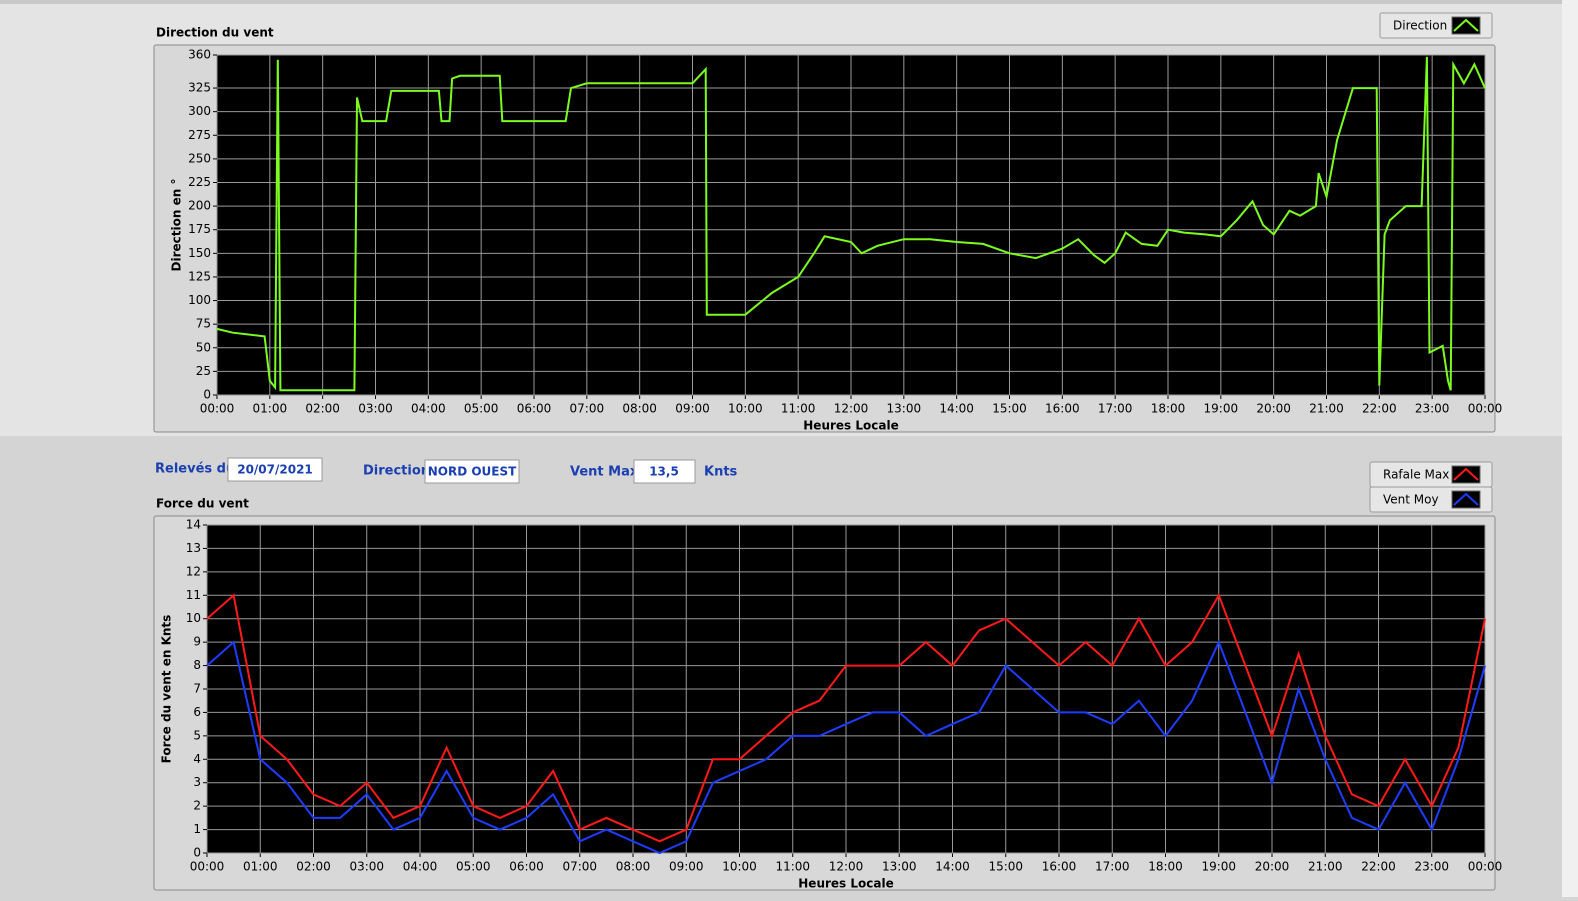 The width and height of the screenshot is (1578, 901). Describe the element at coordinates (199, 229) in the screenshot. I see `y-tick-label: 175` at that location.